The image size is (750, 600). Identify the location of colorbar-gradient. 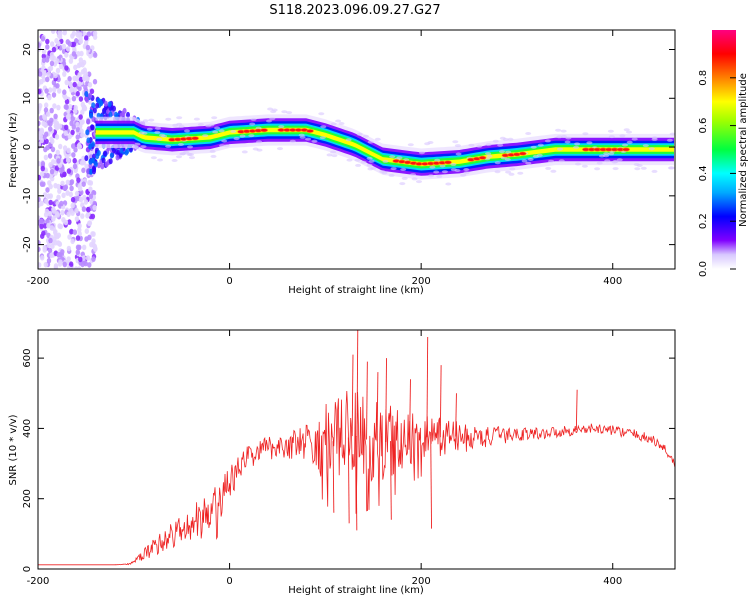
(724, 149).